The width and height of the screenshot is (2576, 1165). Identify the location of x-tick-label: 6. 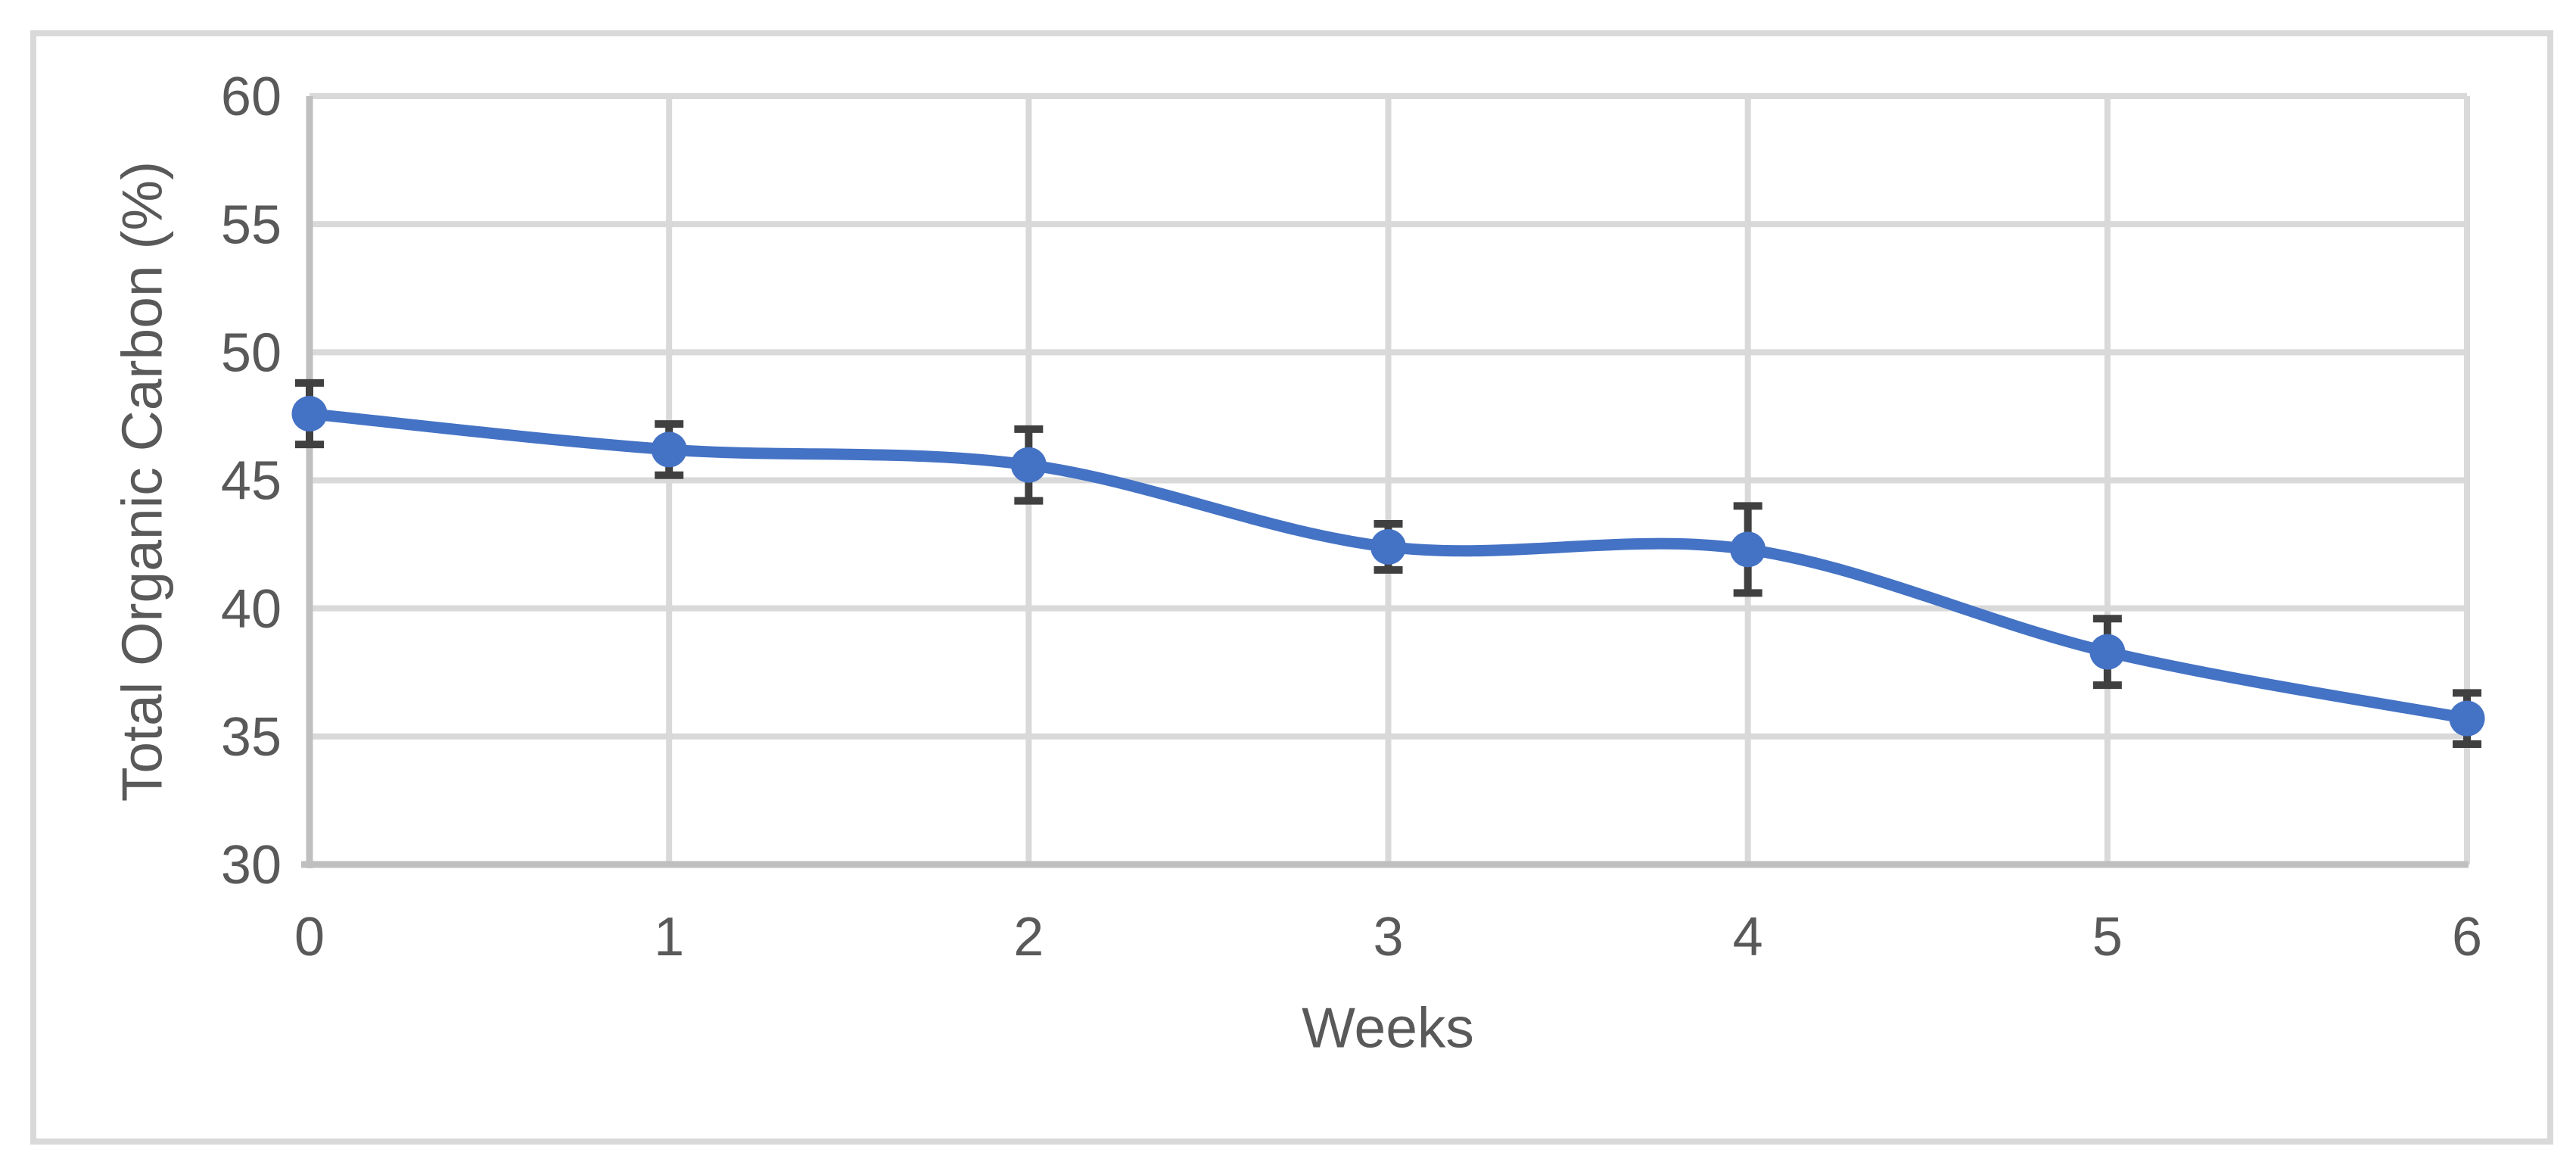
(2467, 937).